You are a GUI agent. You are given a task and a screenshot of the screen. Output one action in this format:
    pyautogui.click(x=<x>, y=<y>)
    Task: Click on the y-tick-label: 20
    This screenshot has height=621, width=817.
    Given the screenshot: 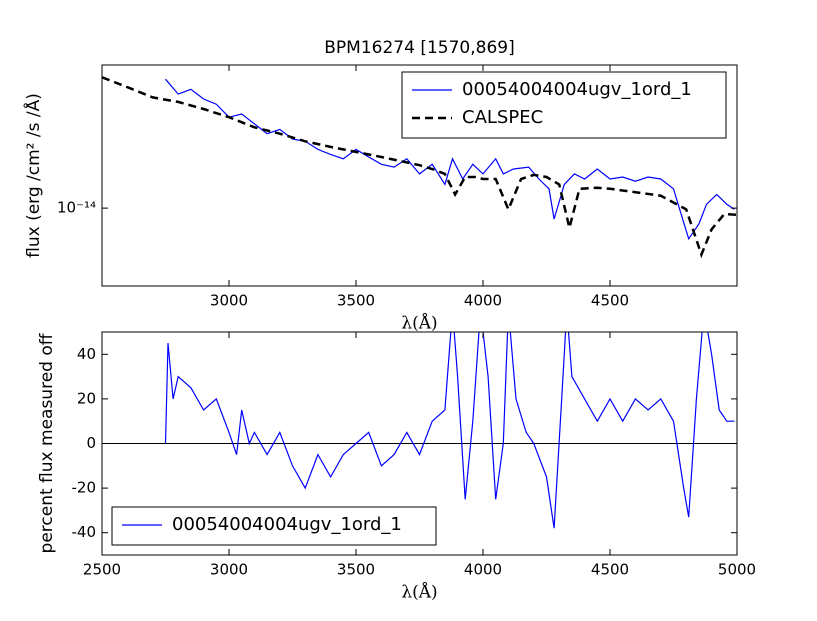 What is the action you would take?
    pyautogui.click(x=86, y=398)
    